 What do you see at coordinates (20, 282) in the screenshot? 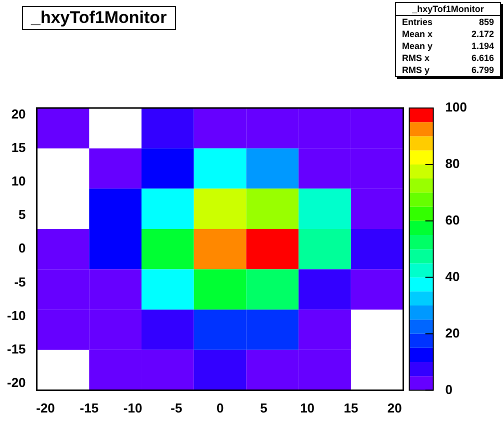
I see `y-tick-label: -5` at bounding box center [20, 282].